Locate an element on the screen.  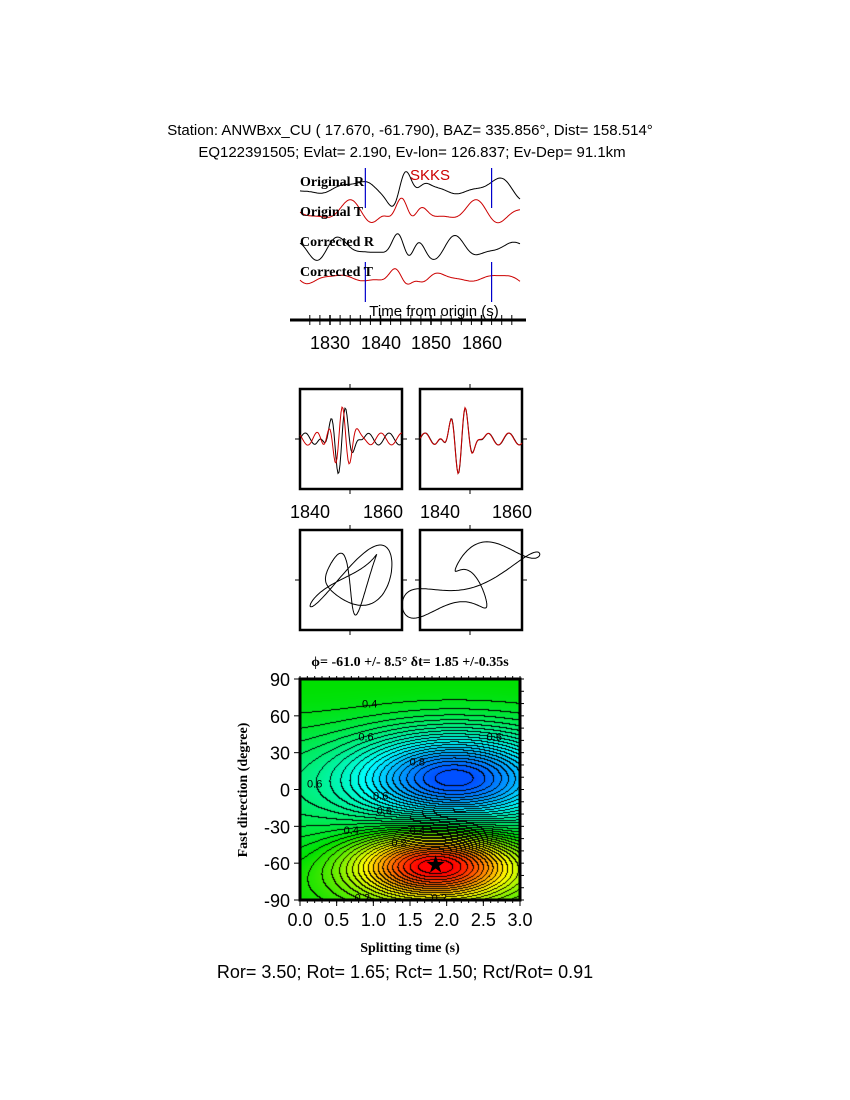
y-tick-label: -90 is located at coordinates (277, 901).